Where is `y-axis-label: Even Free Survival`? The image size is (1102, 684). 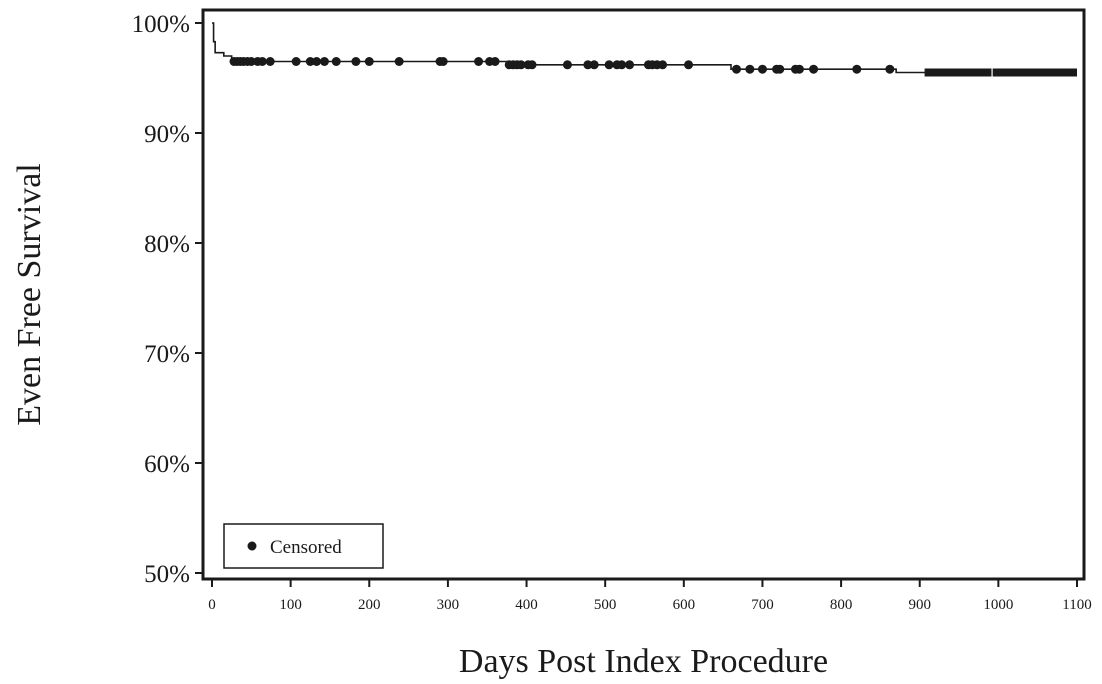
y-axis-label: Even Free Survival is located at coordinates (29, 294).